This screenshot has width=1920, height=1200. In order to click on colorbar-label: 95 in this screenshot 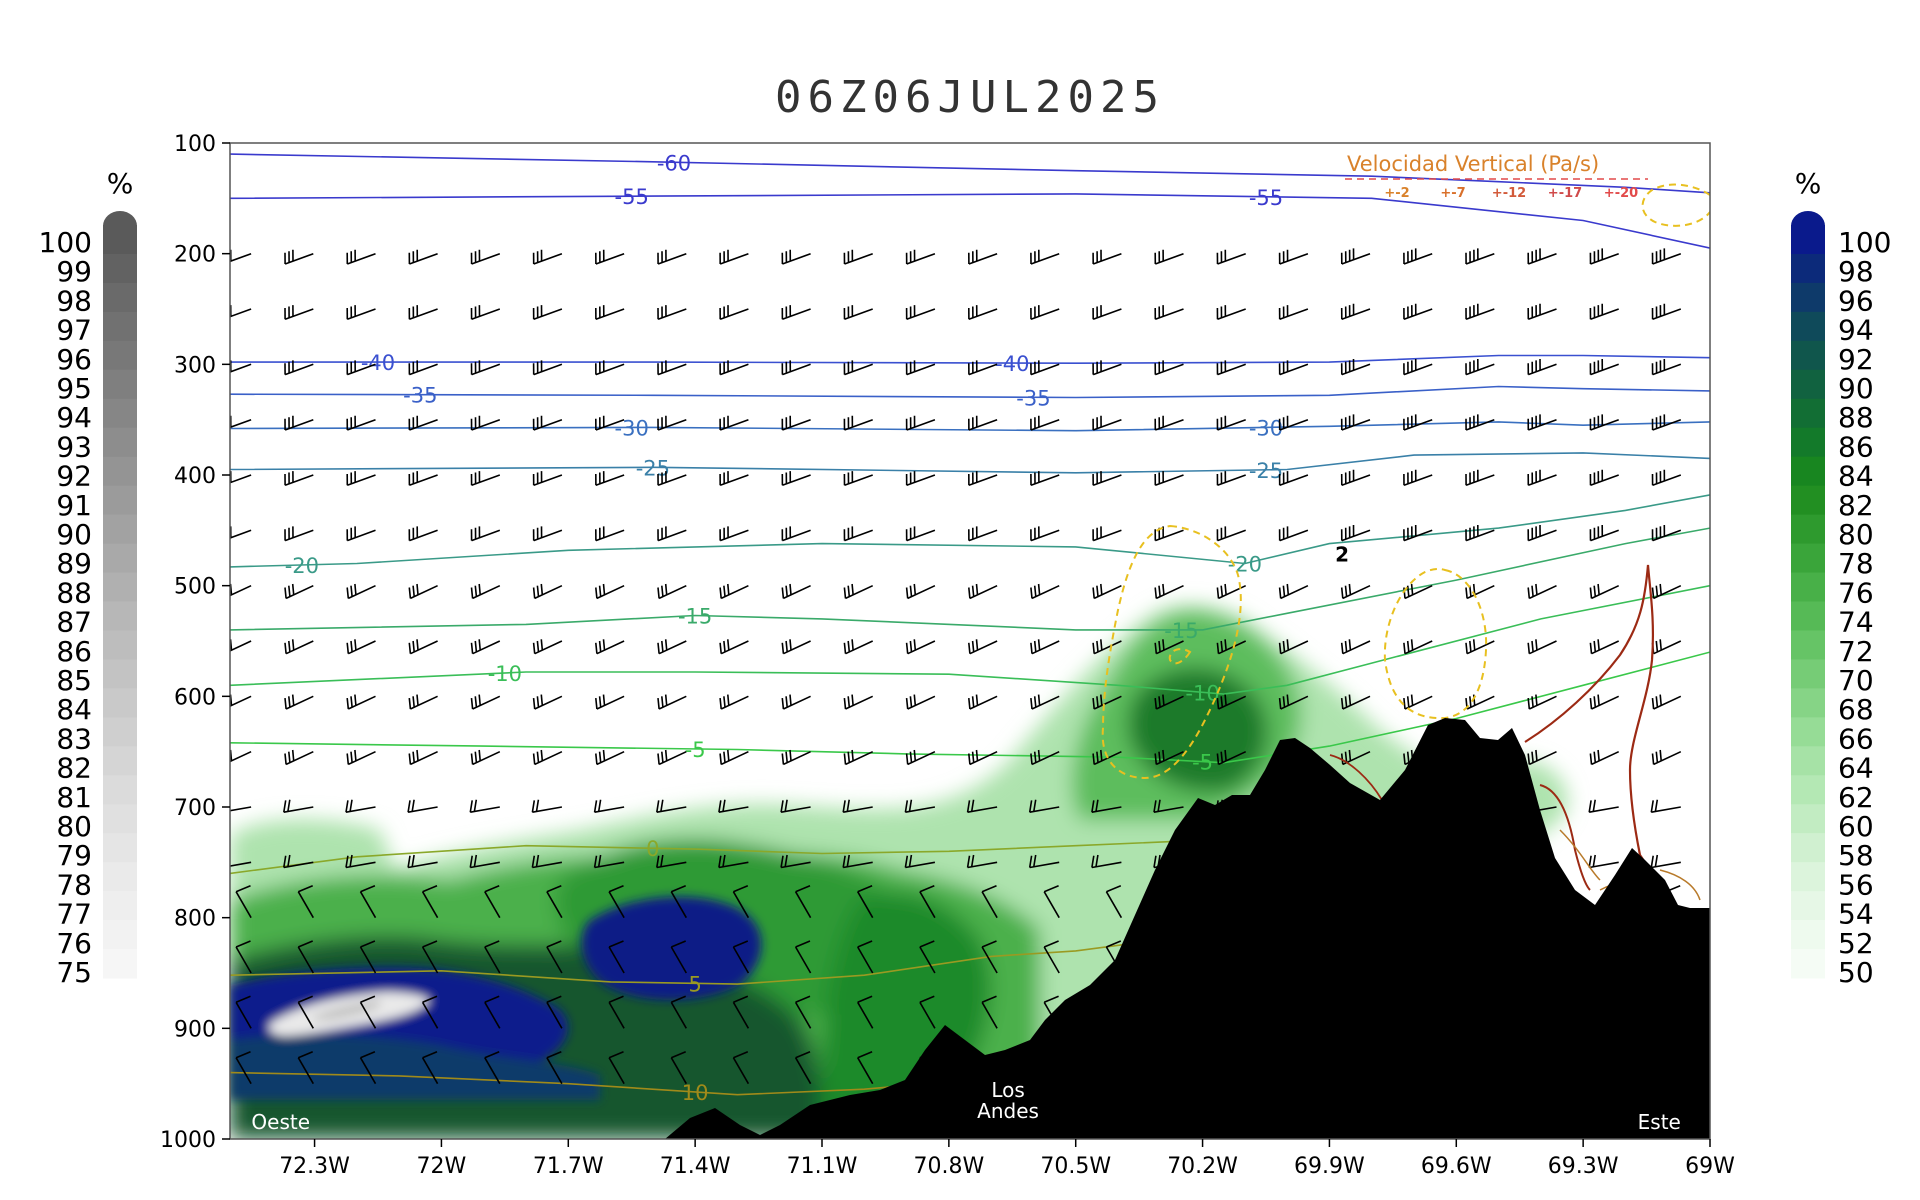, I will do `click(74, 388)`.